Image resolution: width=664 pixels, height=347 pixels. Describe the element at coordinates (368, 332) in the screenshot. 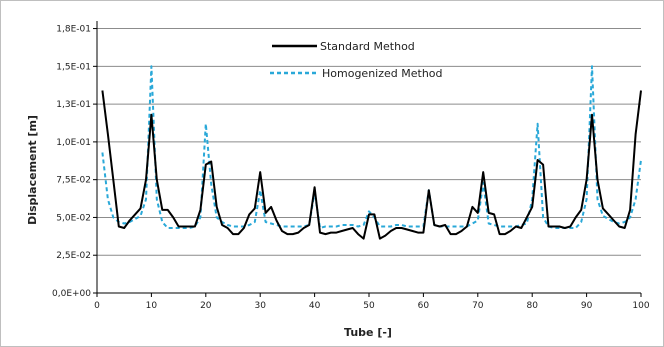

I see `x-axis-title: Tube [-]` at that location.